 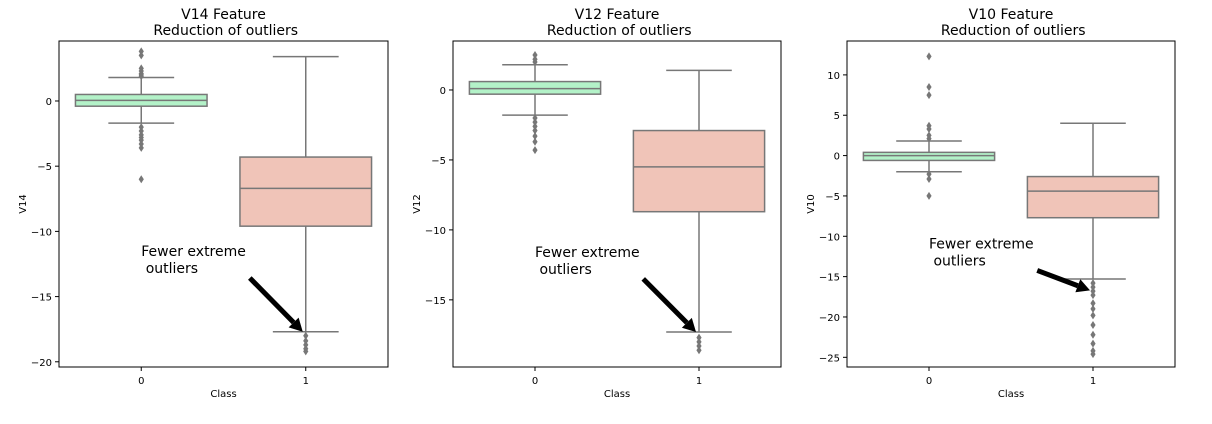 What do you see at coordinates (417, 204) in the screenshot?
I see `y-axis-label: V12` at bounding box center [417, 204].